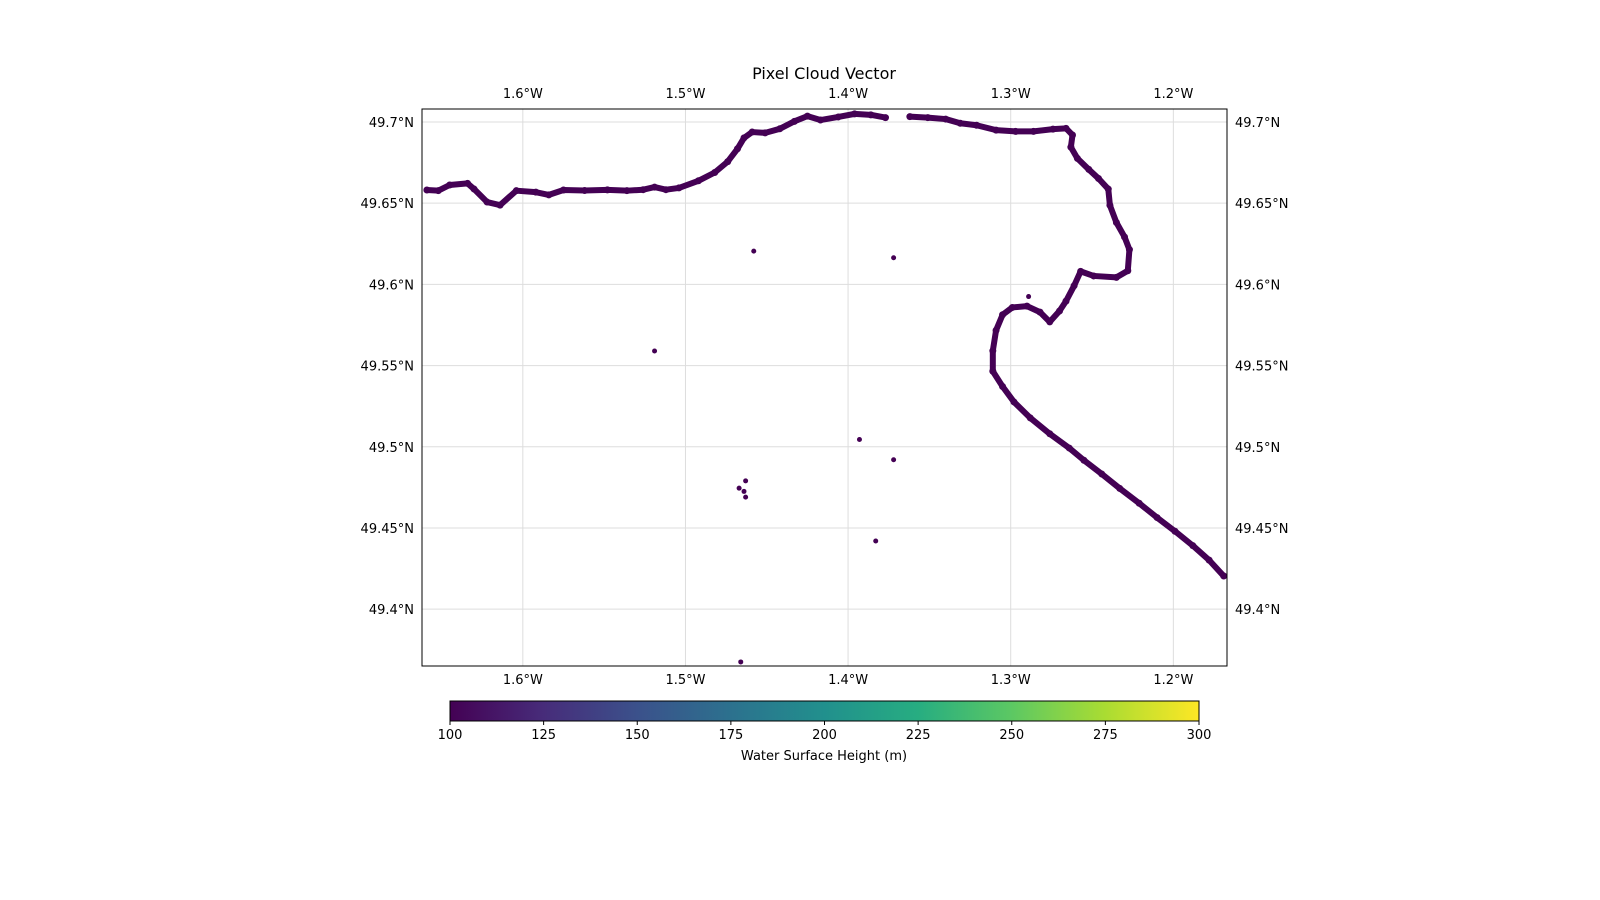 The image size is (1600, 900). What do you see at coordinates (1011, 680) in the screenshot?
I see `x-tick-label-bottom: 1.3°W` at bounding box center [1011, 680].